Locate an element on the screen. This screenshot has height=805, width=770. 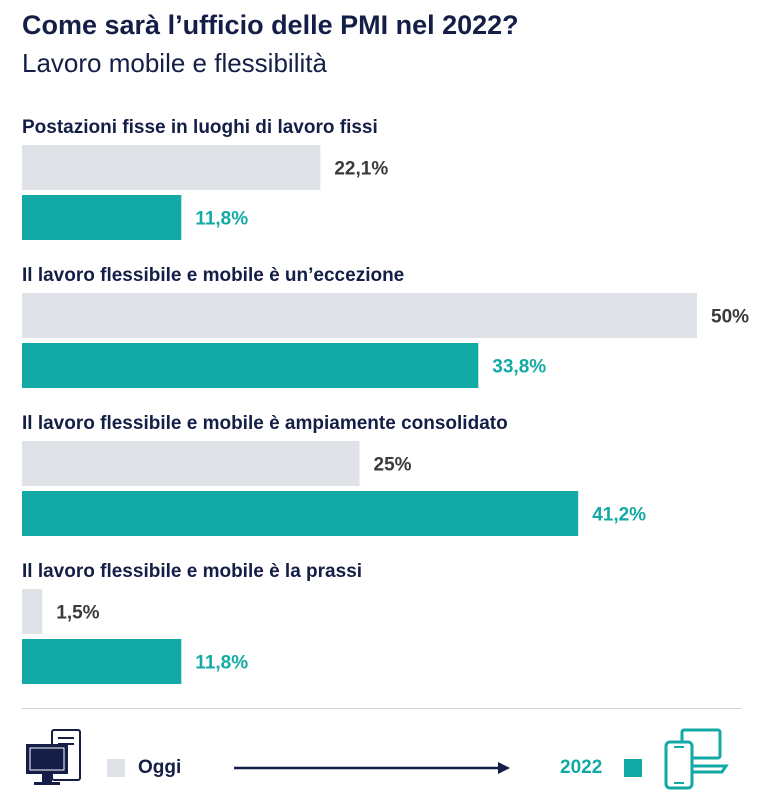
data-label-oggi: 22,1% is located at coordinates (361, 169).